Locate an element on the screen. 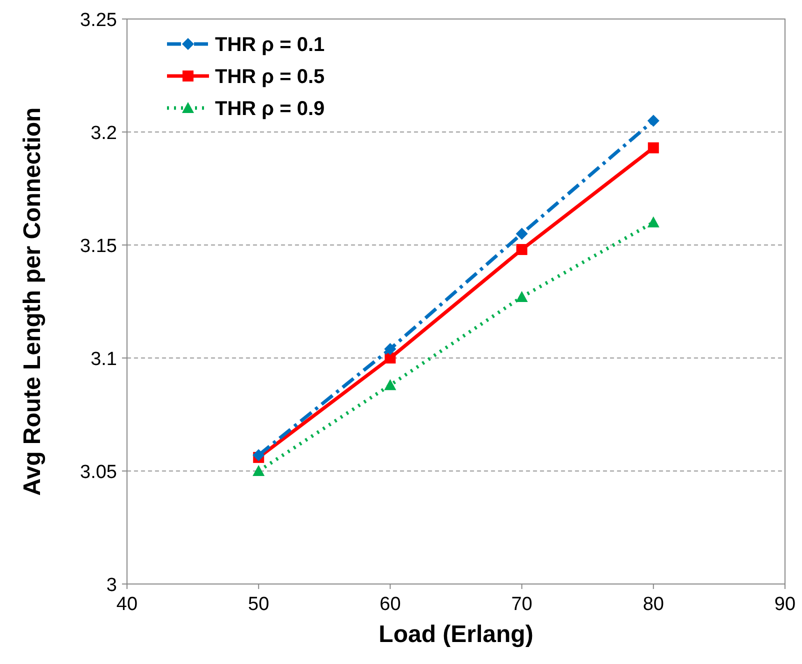 This screenshot has width=802, height=664. y-tick-label: 3.2 is located at coordinates (103, 133).